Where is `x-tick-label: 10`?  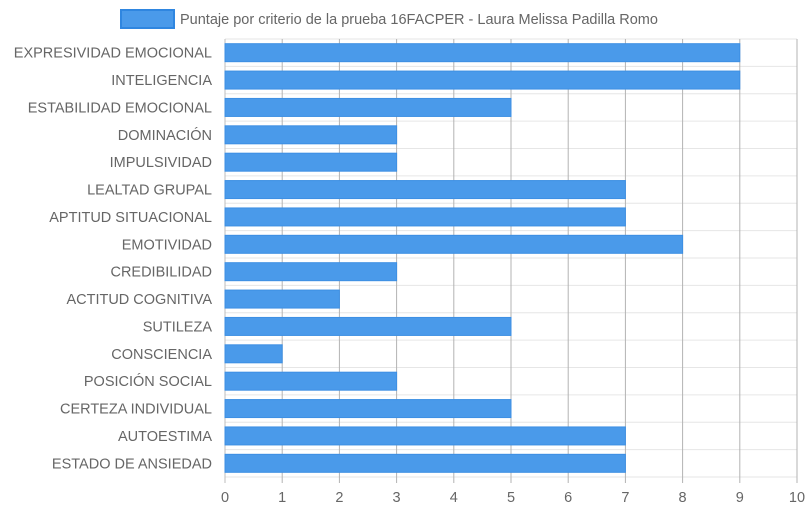
x-tick-label: 10 is located at coordinates (797, 498).